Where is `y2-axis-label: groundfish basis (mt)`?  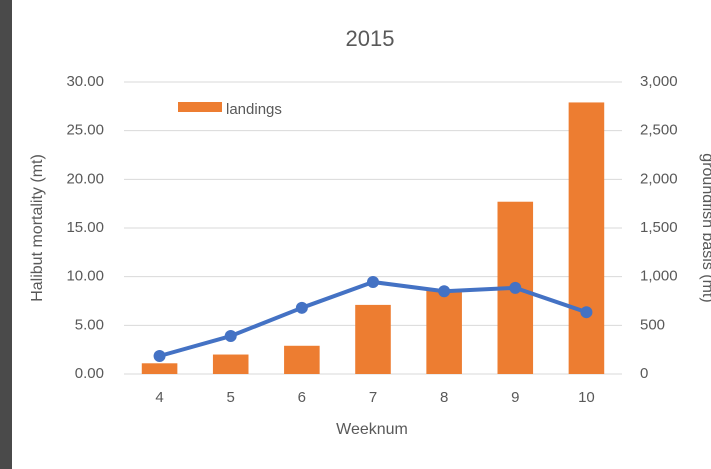 y2-axis-label: groundfish basis (mt) is located at coordinates (705, 227).